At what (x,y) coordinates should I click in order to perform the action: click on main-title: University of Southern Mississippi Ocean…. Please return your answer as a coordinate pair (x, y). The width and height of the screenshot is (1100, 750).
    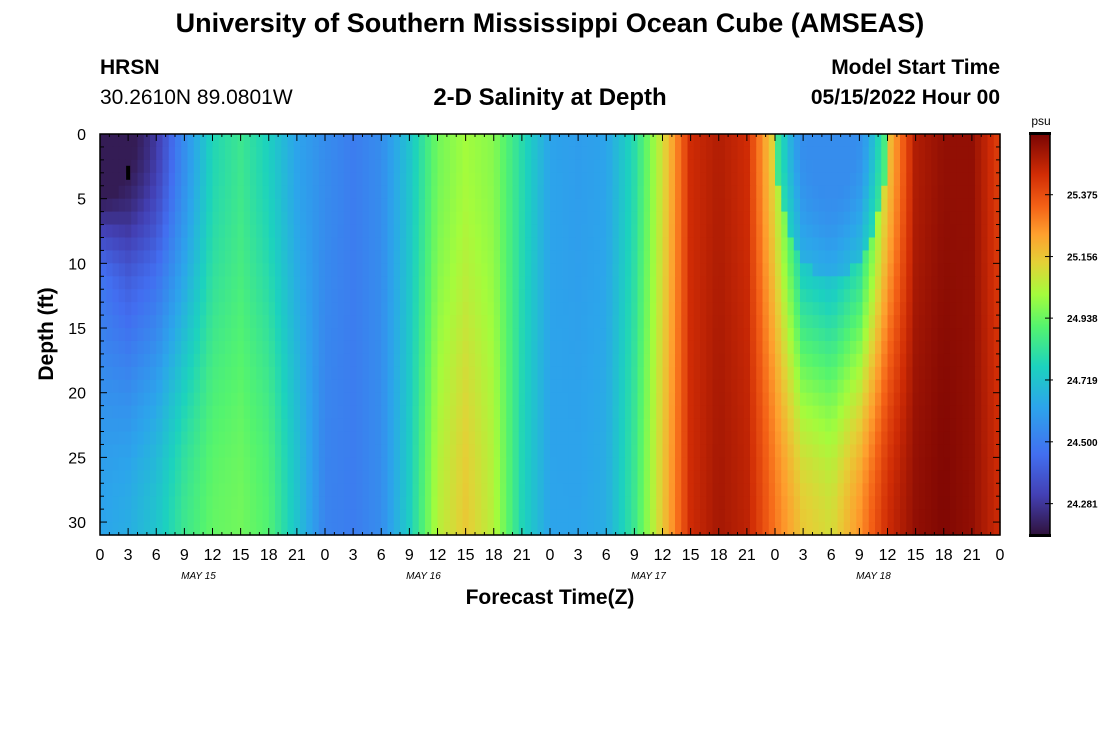
    Looking at the image, I should click on (550, 23).